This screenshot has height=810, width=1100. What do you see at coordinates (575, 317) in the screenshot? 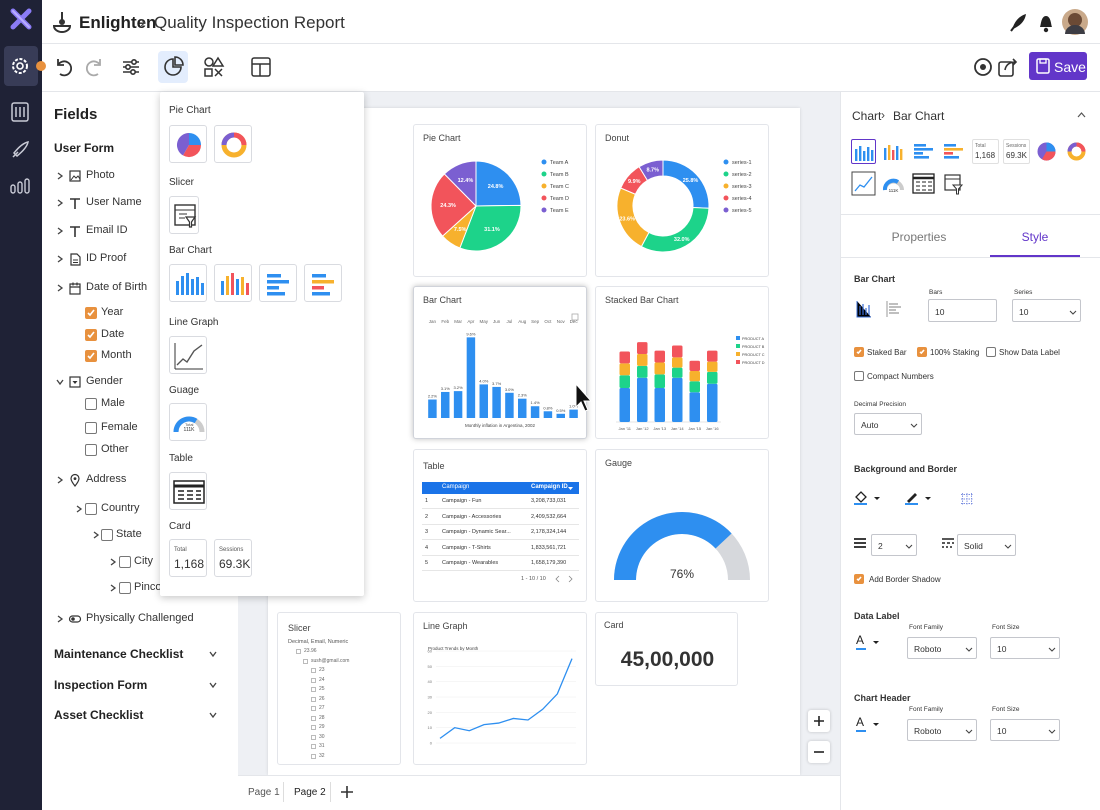
I see `widget-menu` at bounding box center [575, 317].